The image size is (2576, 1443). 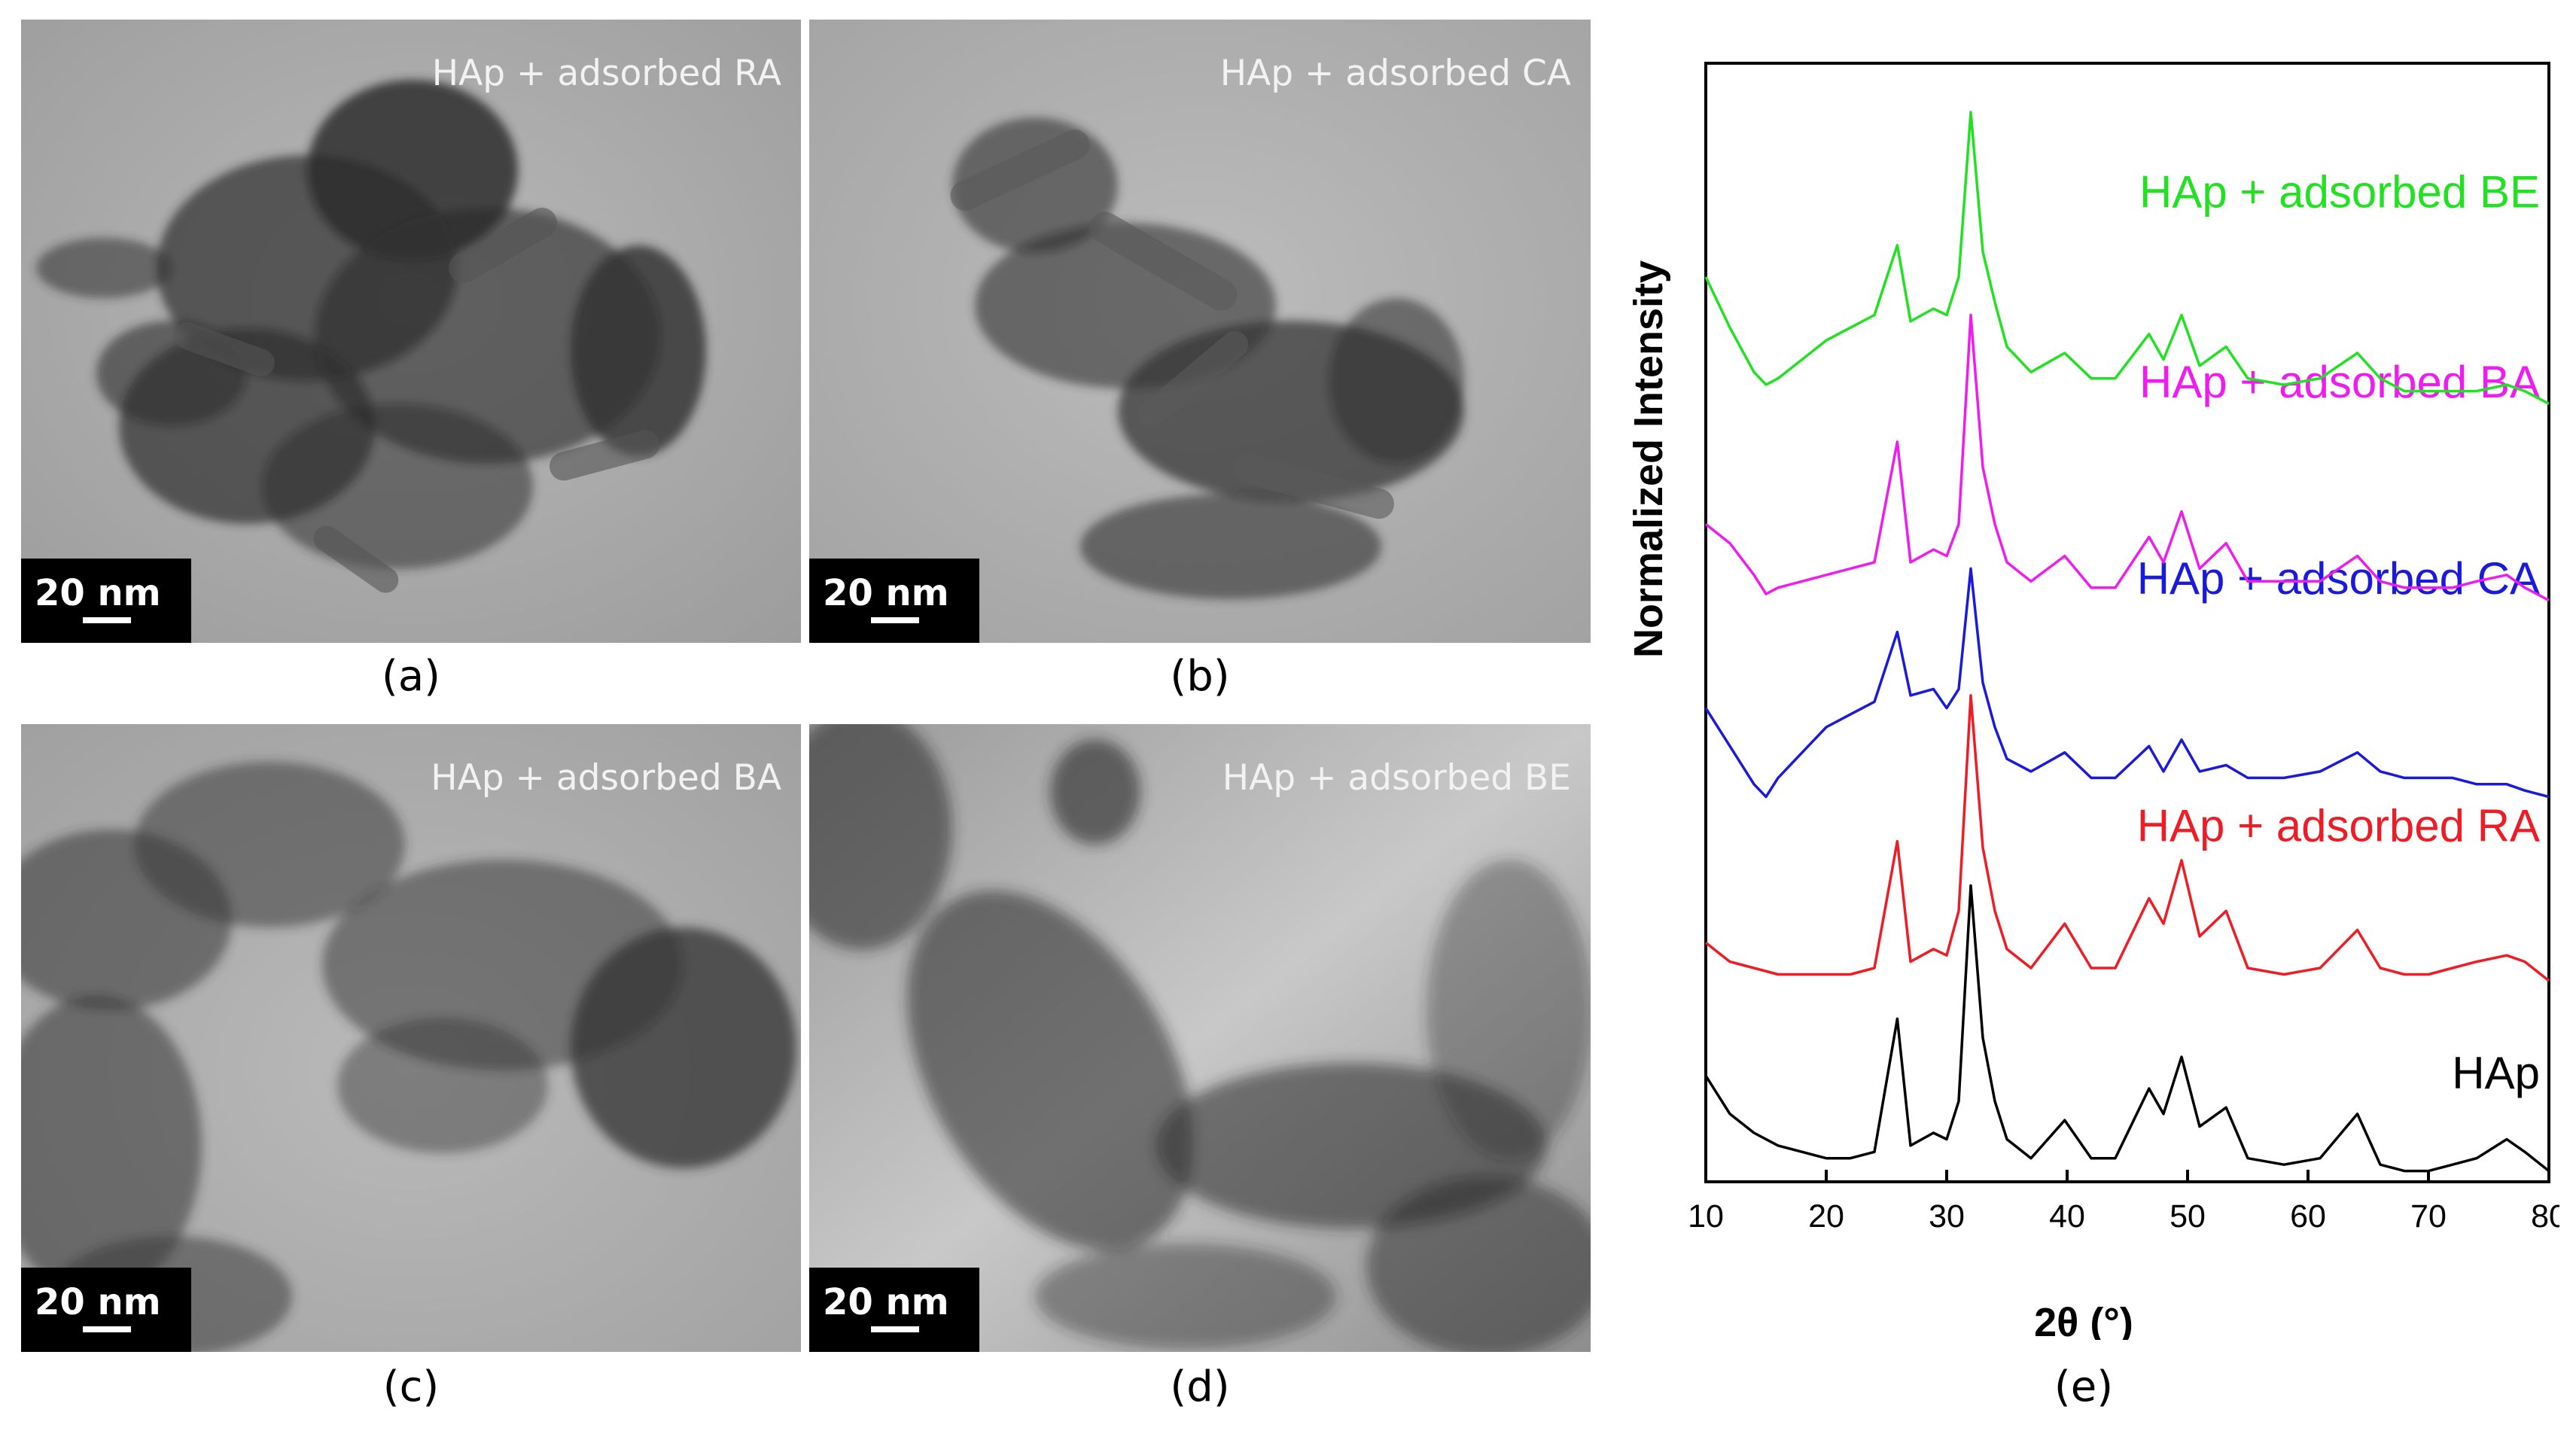 I want to click on tem-image-be: HAp + adsorbed BE 20 nm, so click(x=1200, y=1038).